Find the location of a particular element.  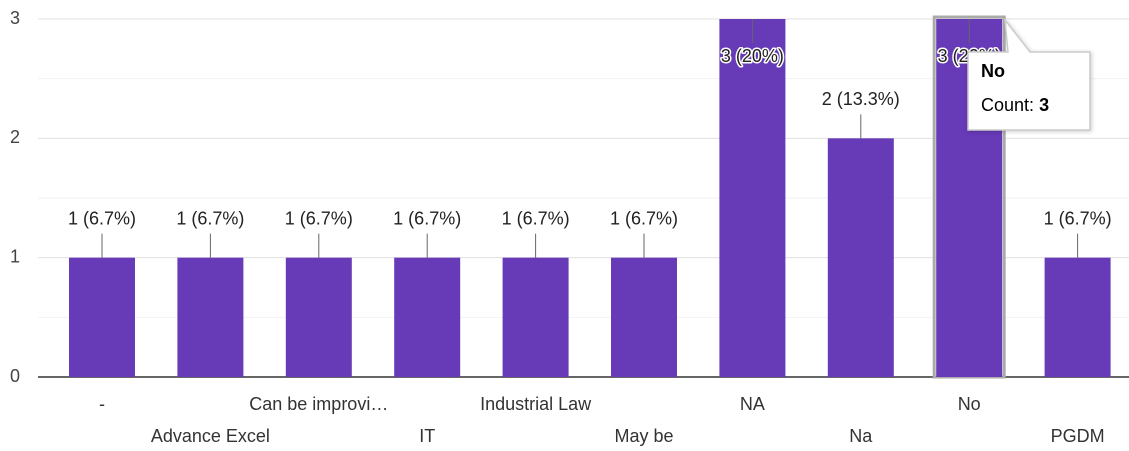

x-tick-label: No is located at coordinates (969, 404).